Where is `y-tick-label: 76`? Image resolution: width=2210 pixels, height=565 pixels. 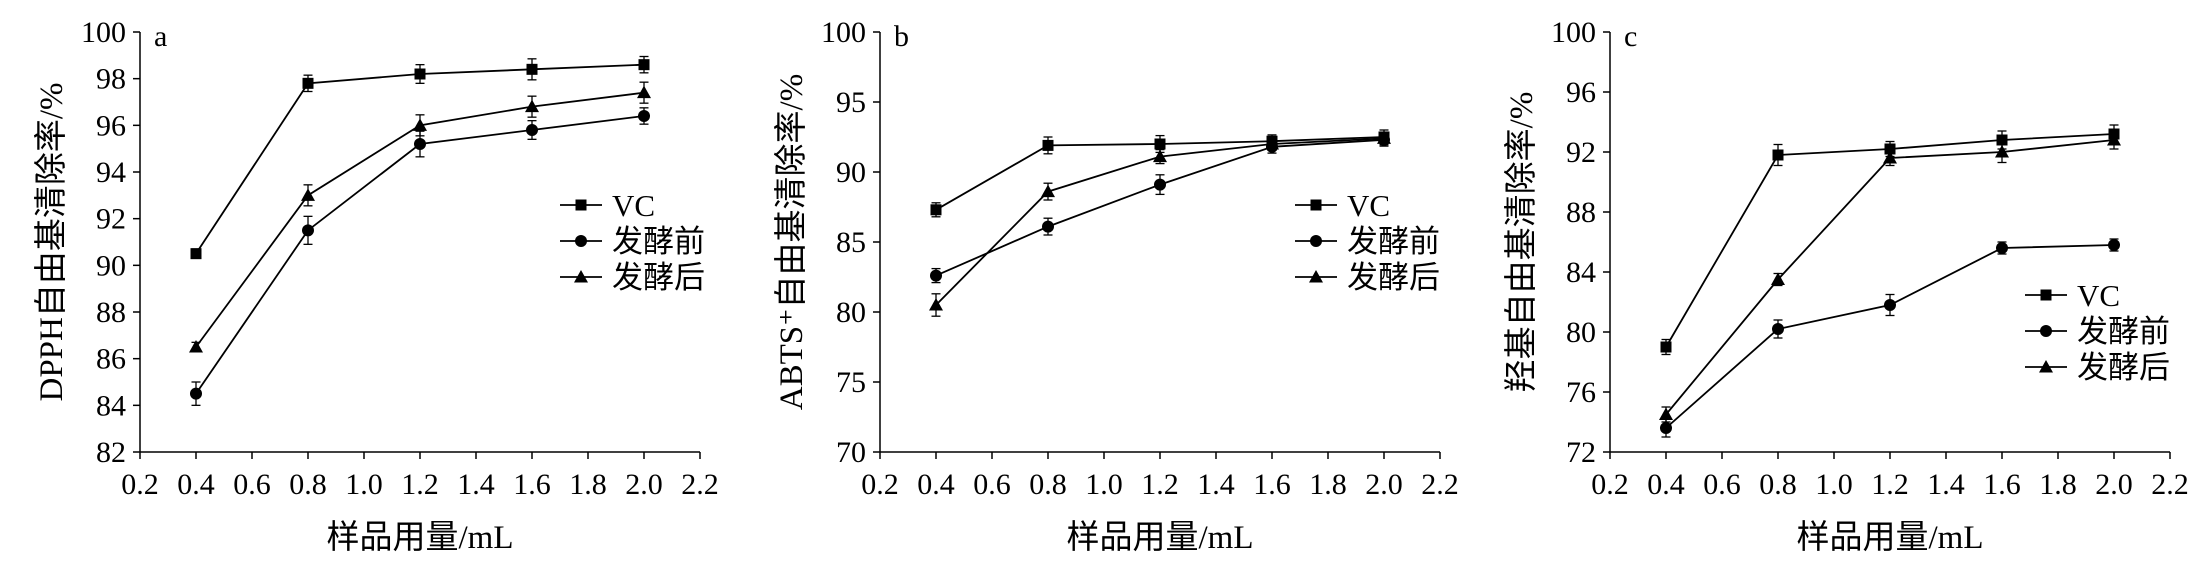
y-tick-label: 76 is located at coordinates (1581, 392).